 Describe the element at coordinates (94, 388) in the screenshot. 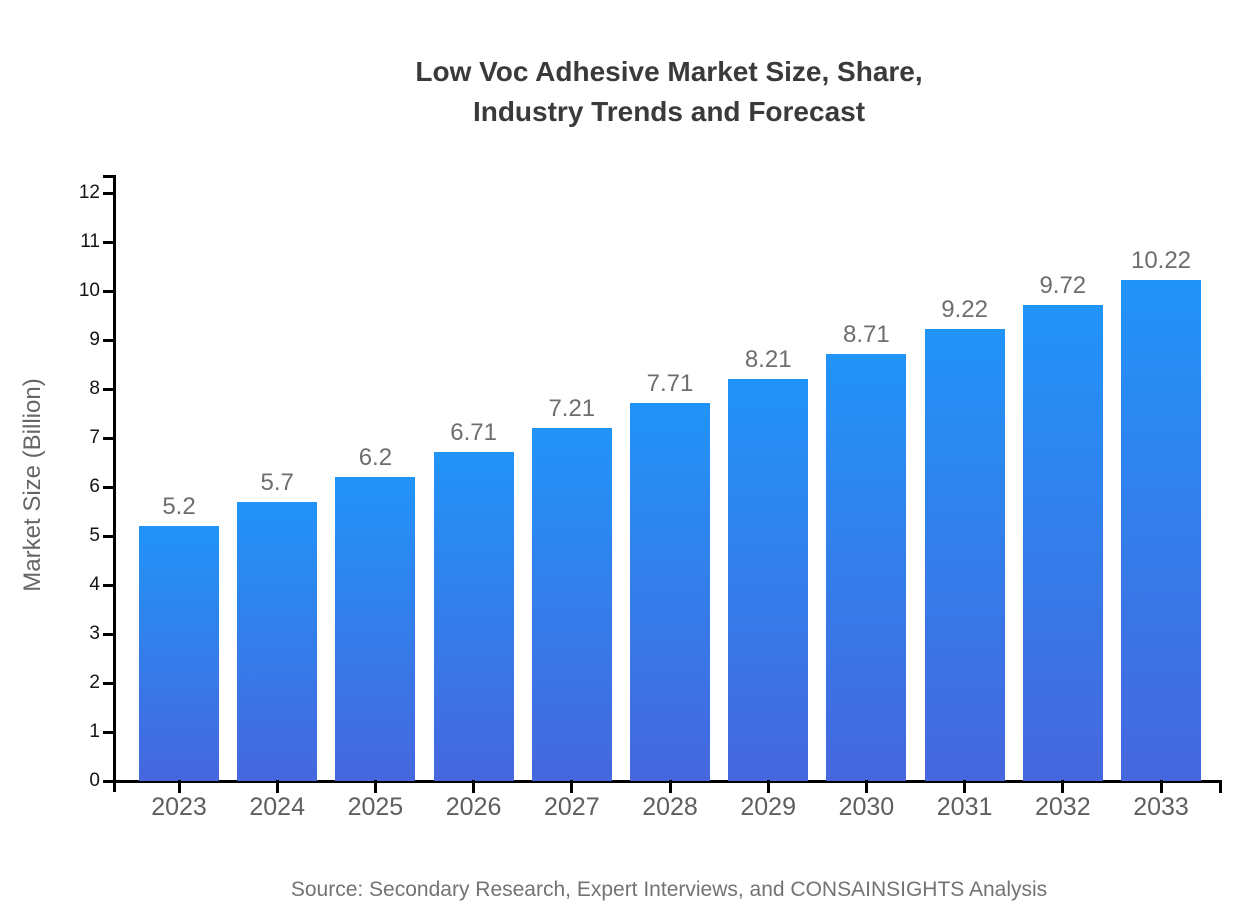

I see `y-tick-label: 8` at that location.